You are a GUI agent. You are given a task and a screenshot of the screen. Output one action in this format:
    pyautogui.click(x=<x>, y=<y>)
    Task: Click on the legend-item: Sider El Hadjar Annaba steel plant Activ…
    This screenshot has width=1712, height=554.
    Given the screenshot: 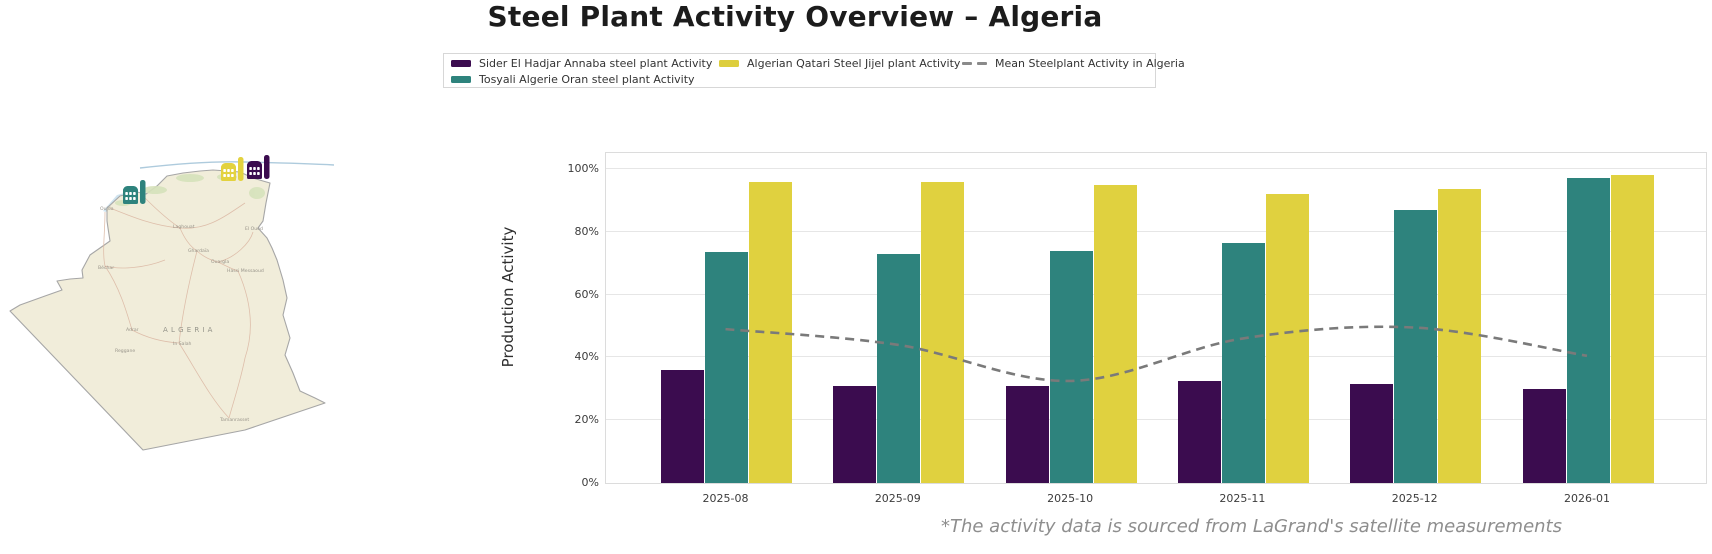 What is the action you would take?
    pyautogui.click(x=585, y=63)
    